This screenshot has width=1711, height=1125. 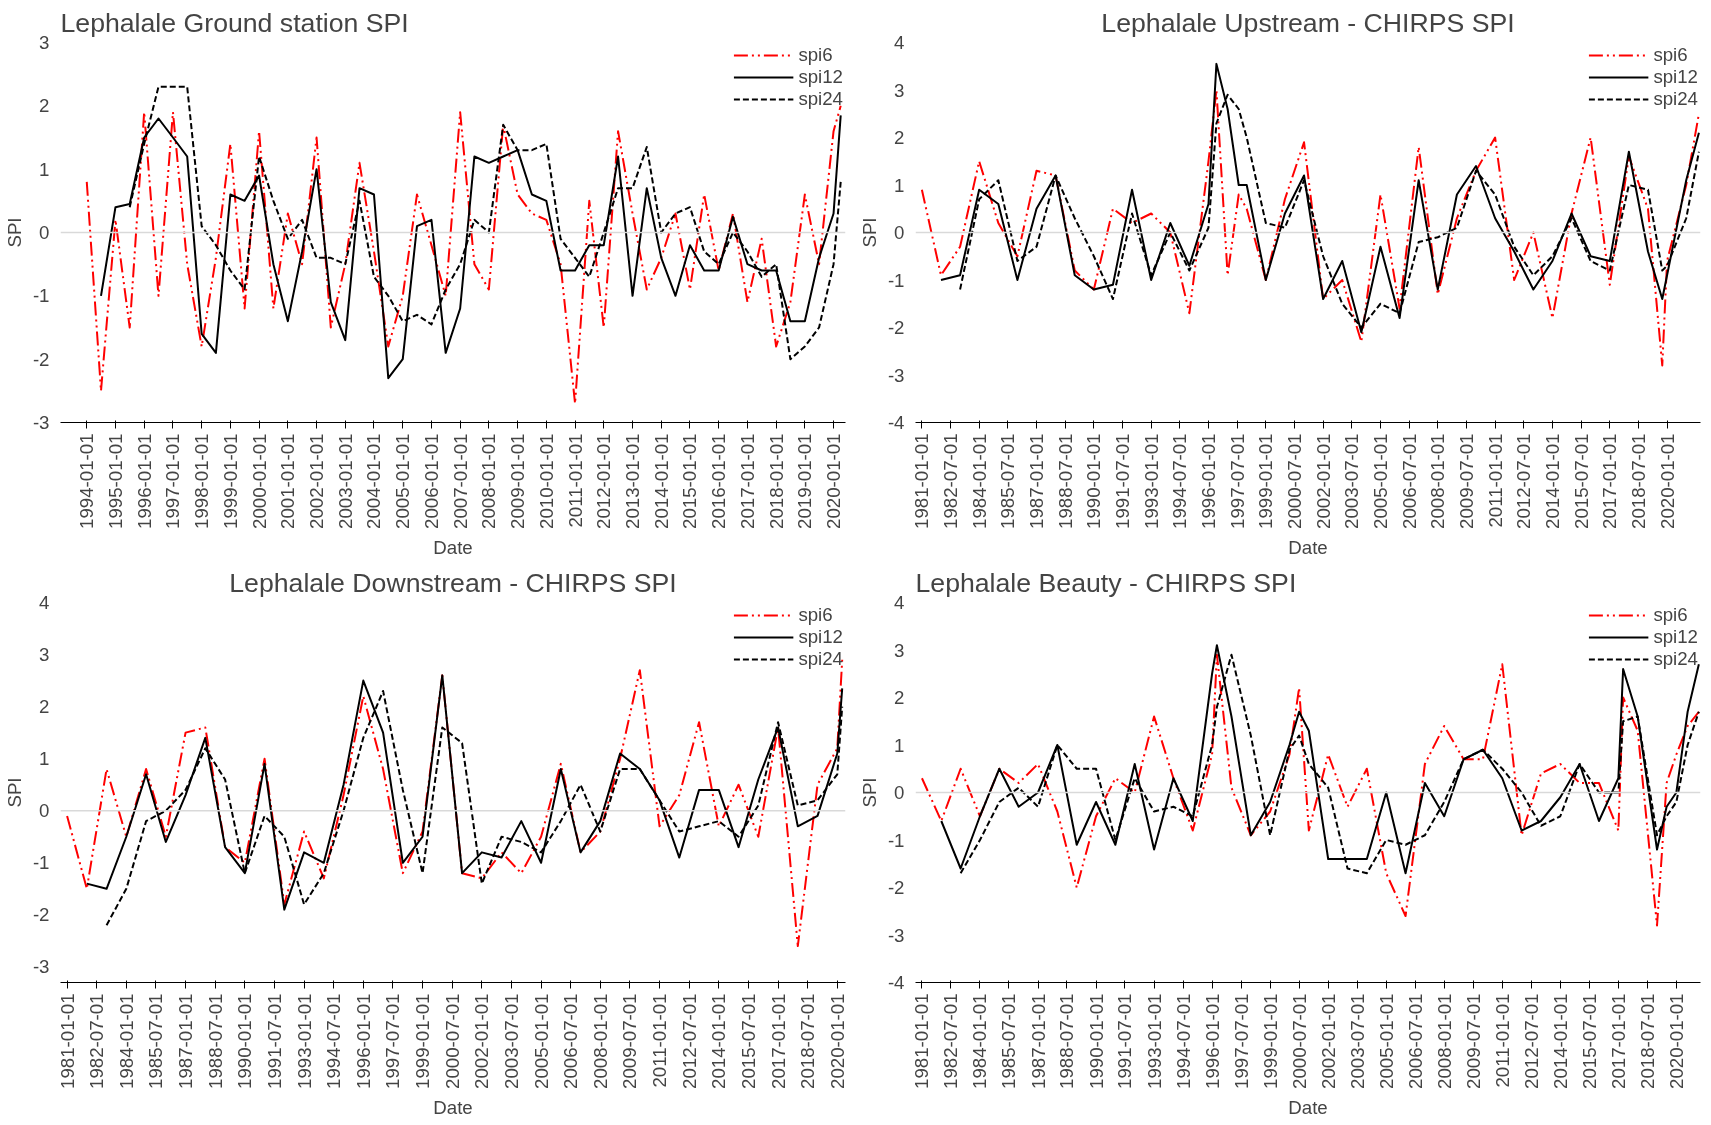 I want to click on x-tick-label: 1995-01-01, so click(x=115, y=481).